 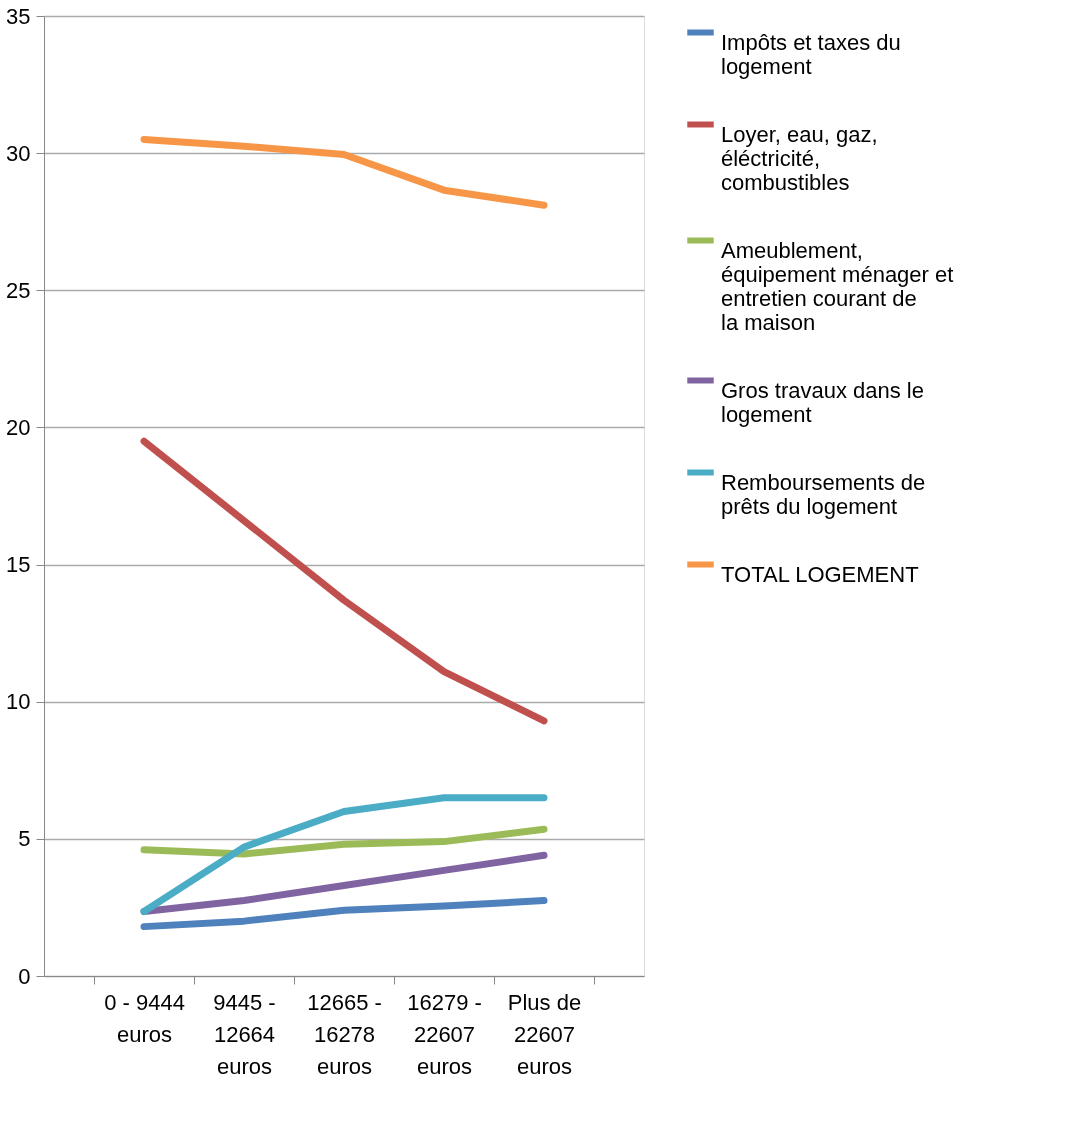 I want to click on y-tick-label: 30, so click(x=18, y=153).